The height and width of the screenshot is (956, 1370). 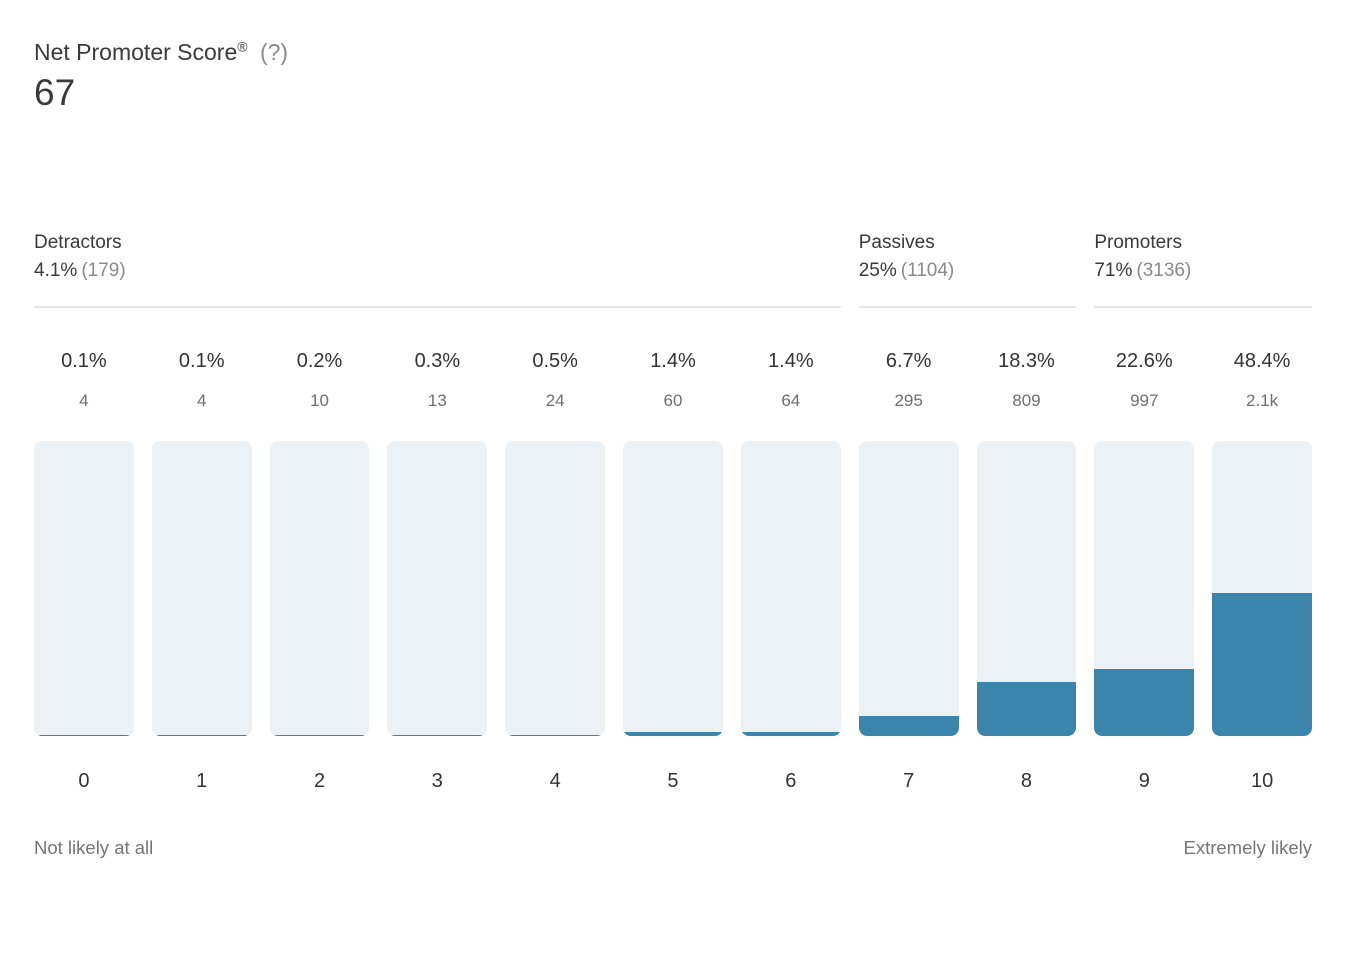 I want to click on bar-count-label: 10, so click(x=319, y=400).